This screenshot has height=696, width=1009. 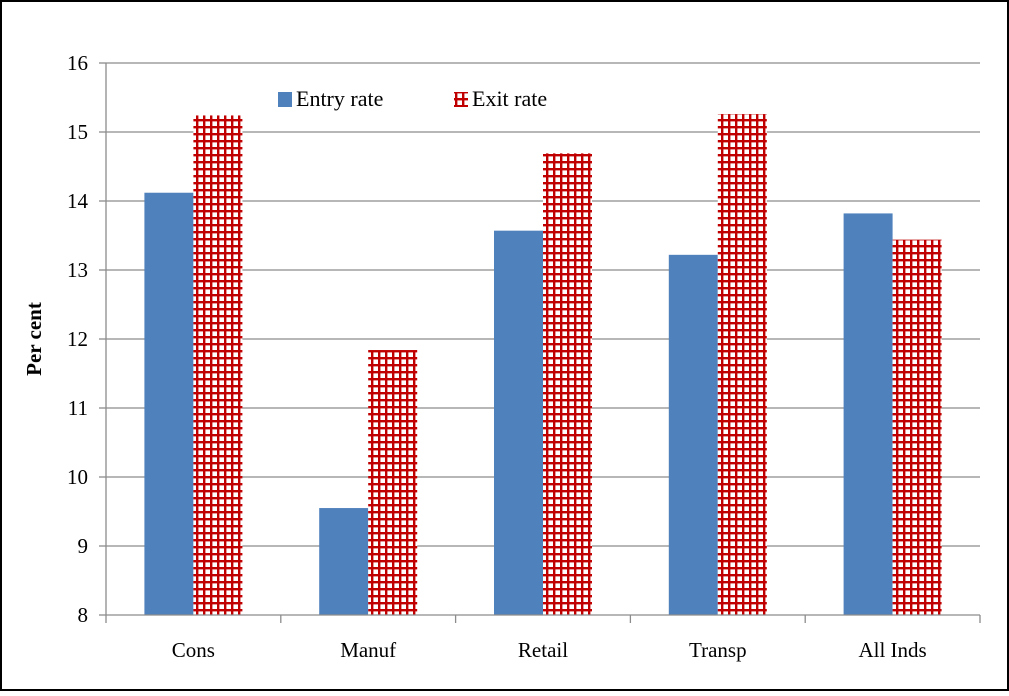 I want to click on y-tick-label: 16, so click(x=77, y=63).